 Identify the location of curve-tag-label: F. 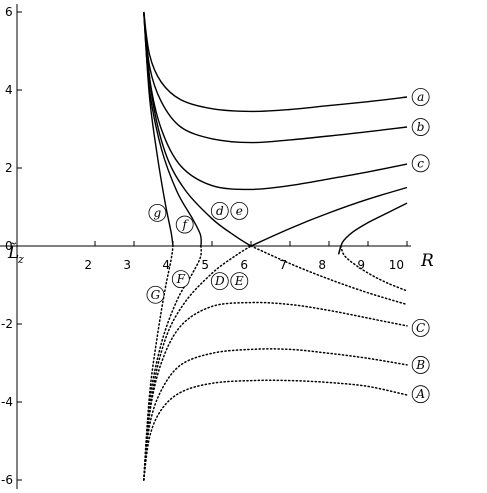
(181, 279).